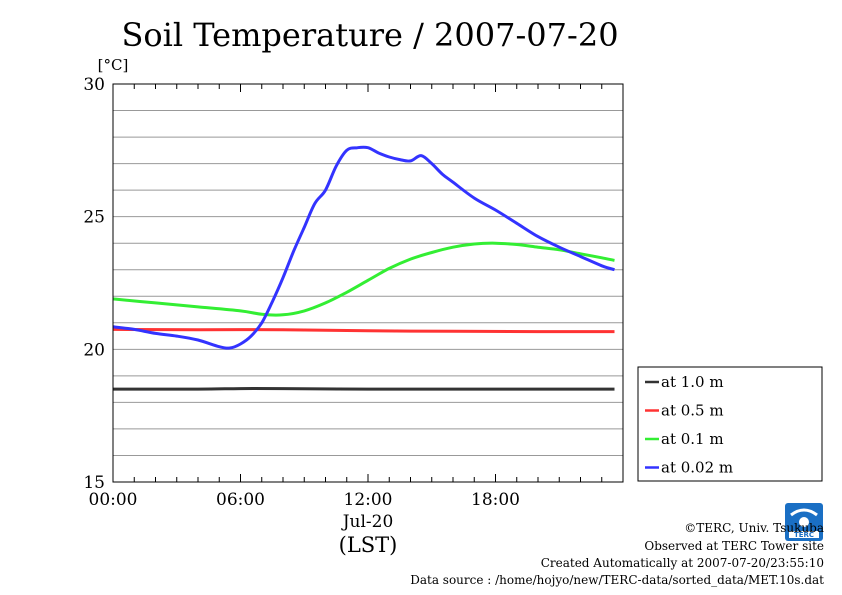 This screenshot has height=595, width=842. What do you see at coordinates (363, 330) in the screenshot?
I see `series-line-at-0-5-m` at bounding box center [363, 330].